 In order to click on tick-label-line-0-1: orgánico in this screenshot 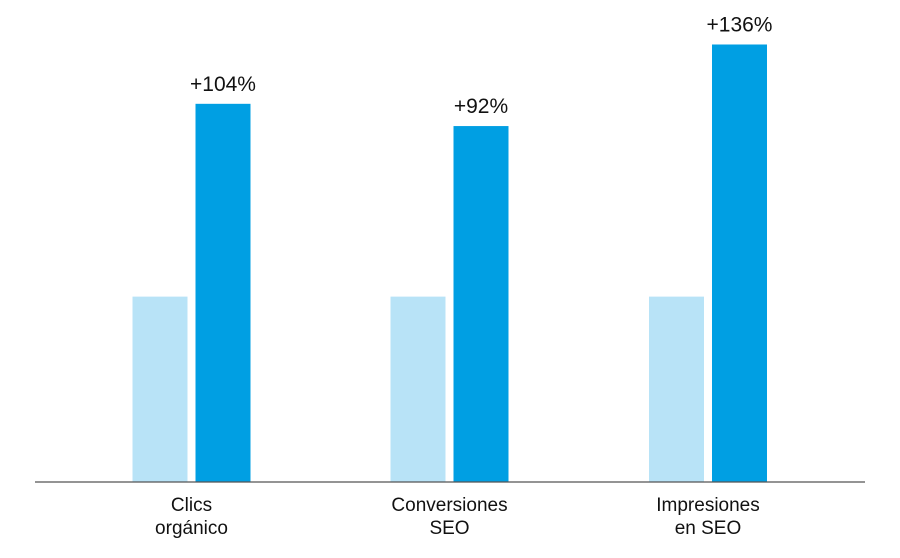, I will do `click(191, 528)`.